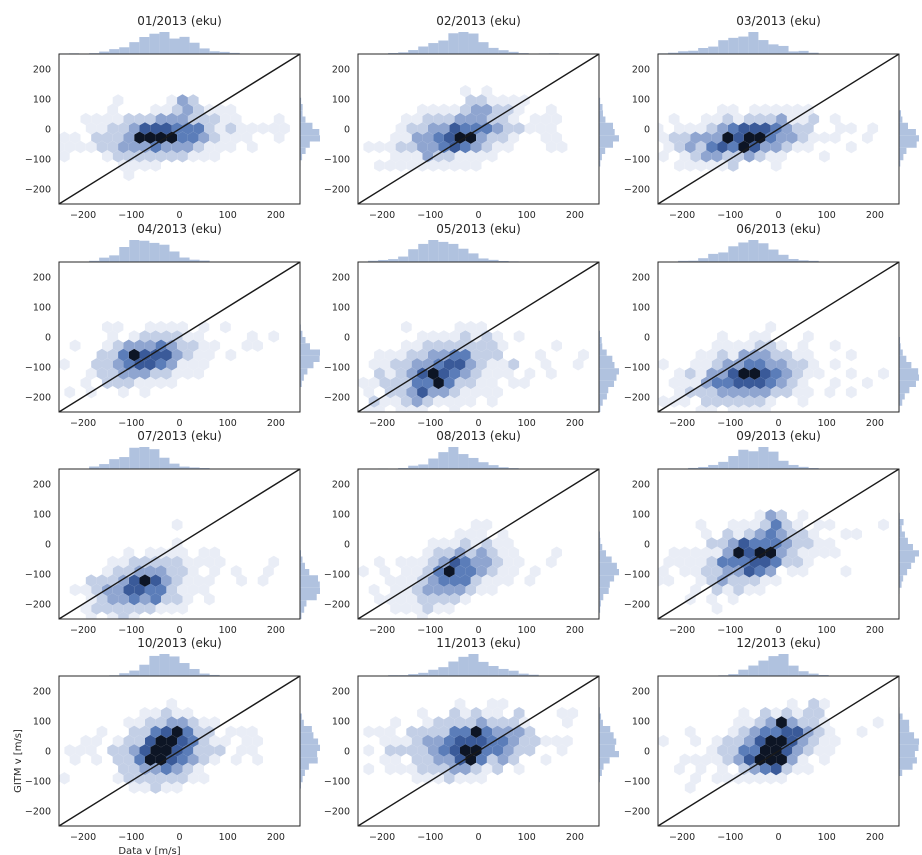 The image size is (922, 855). Describe the element at coordinates (38, 575) in the screenshot. I see `y-tick-label: −100` at that location.